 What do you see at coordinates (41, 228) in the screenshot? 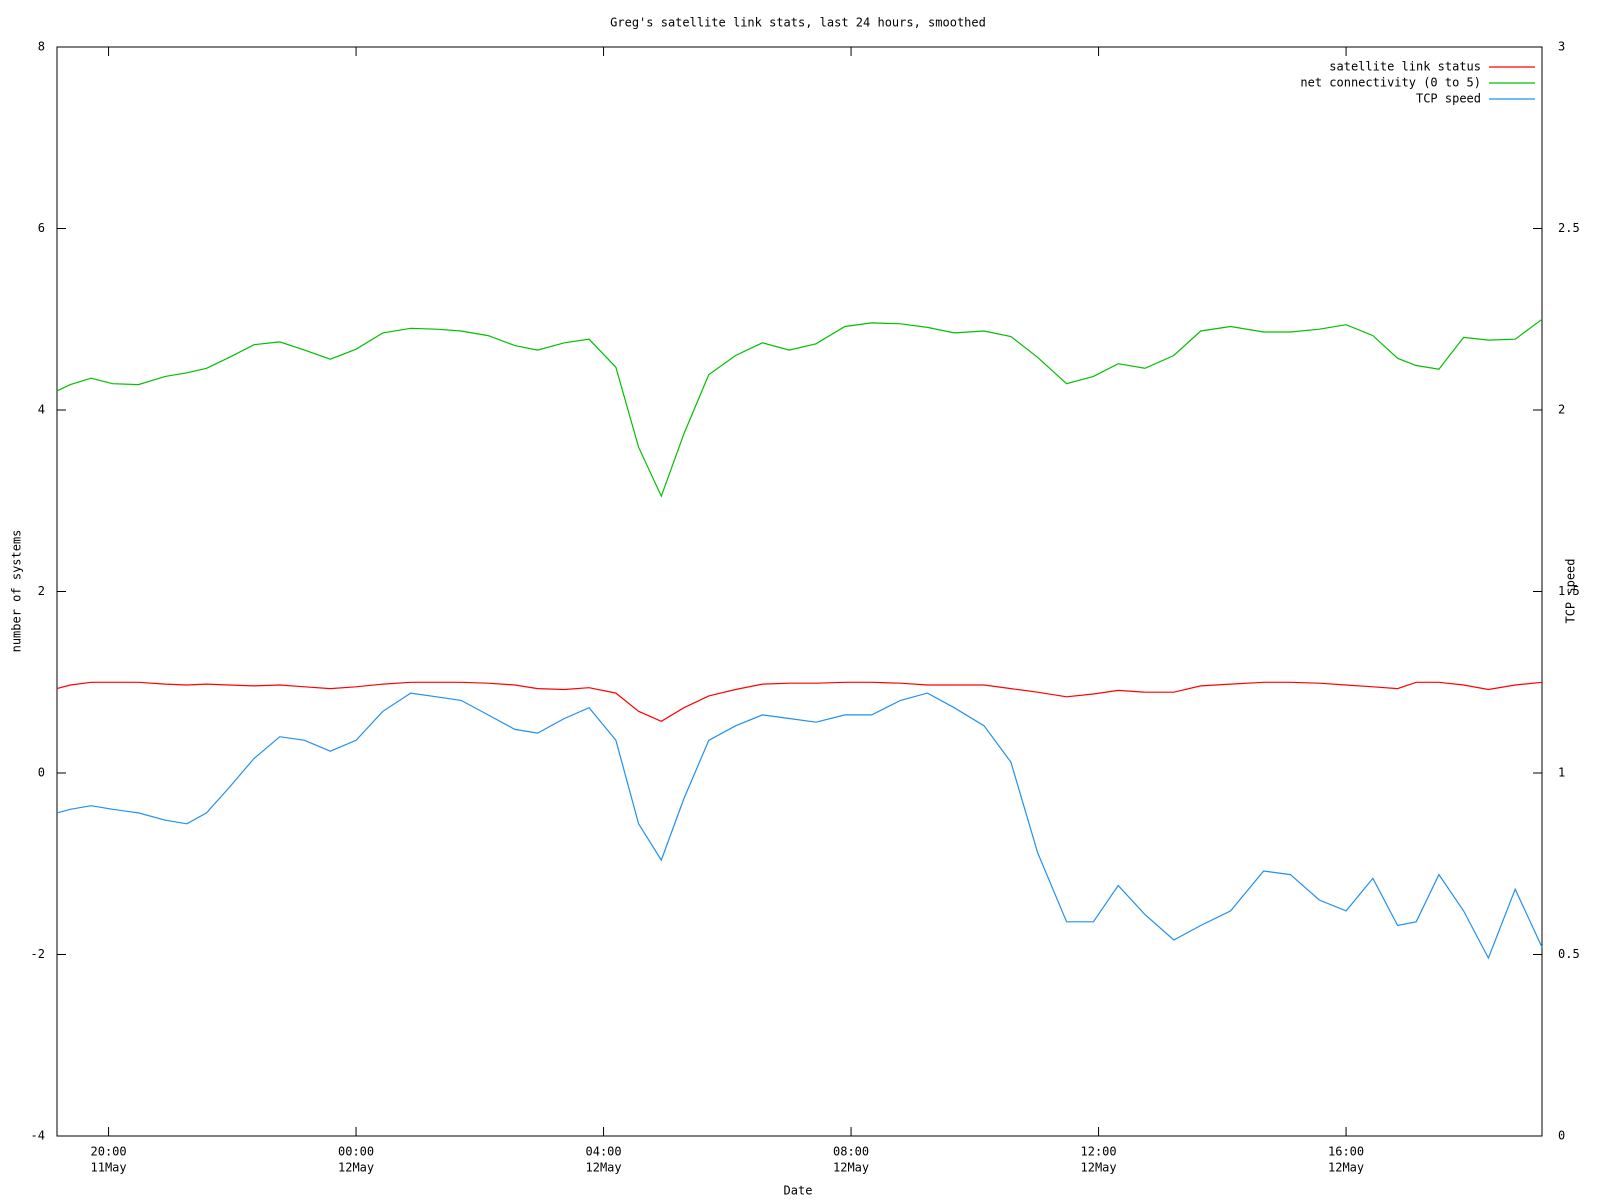
I see `y-tick-label: 6` at bounding box center [41, 228].